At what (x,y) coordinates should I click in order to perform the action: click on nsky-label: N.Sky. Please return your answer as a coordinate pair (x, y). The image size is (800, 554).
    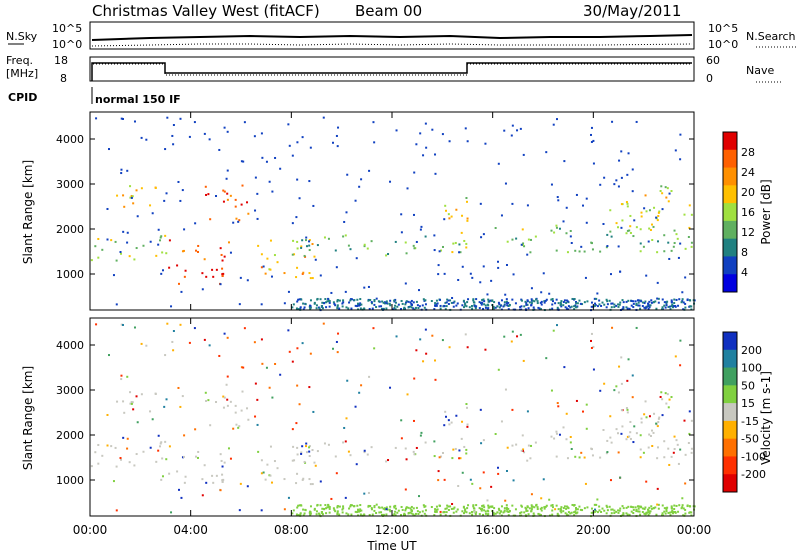
    Looking at the image, I should click on (22, 36).